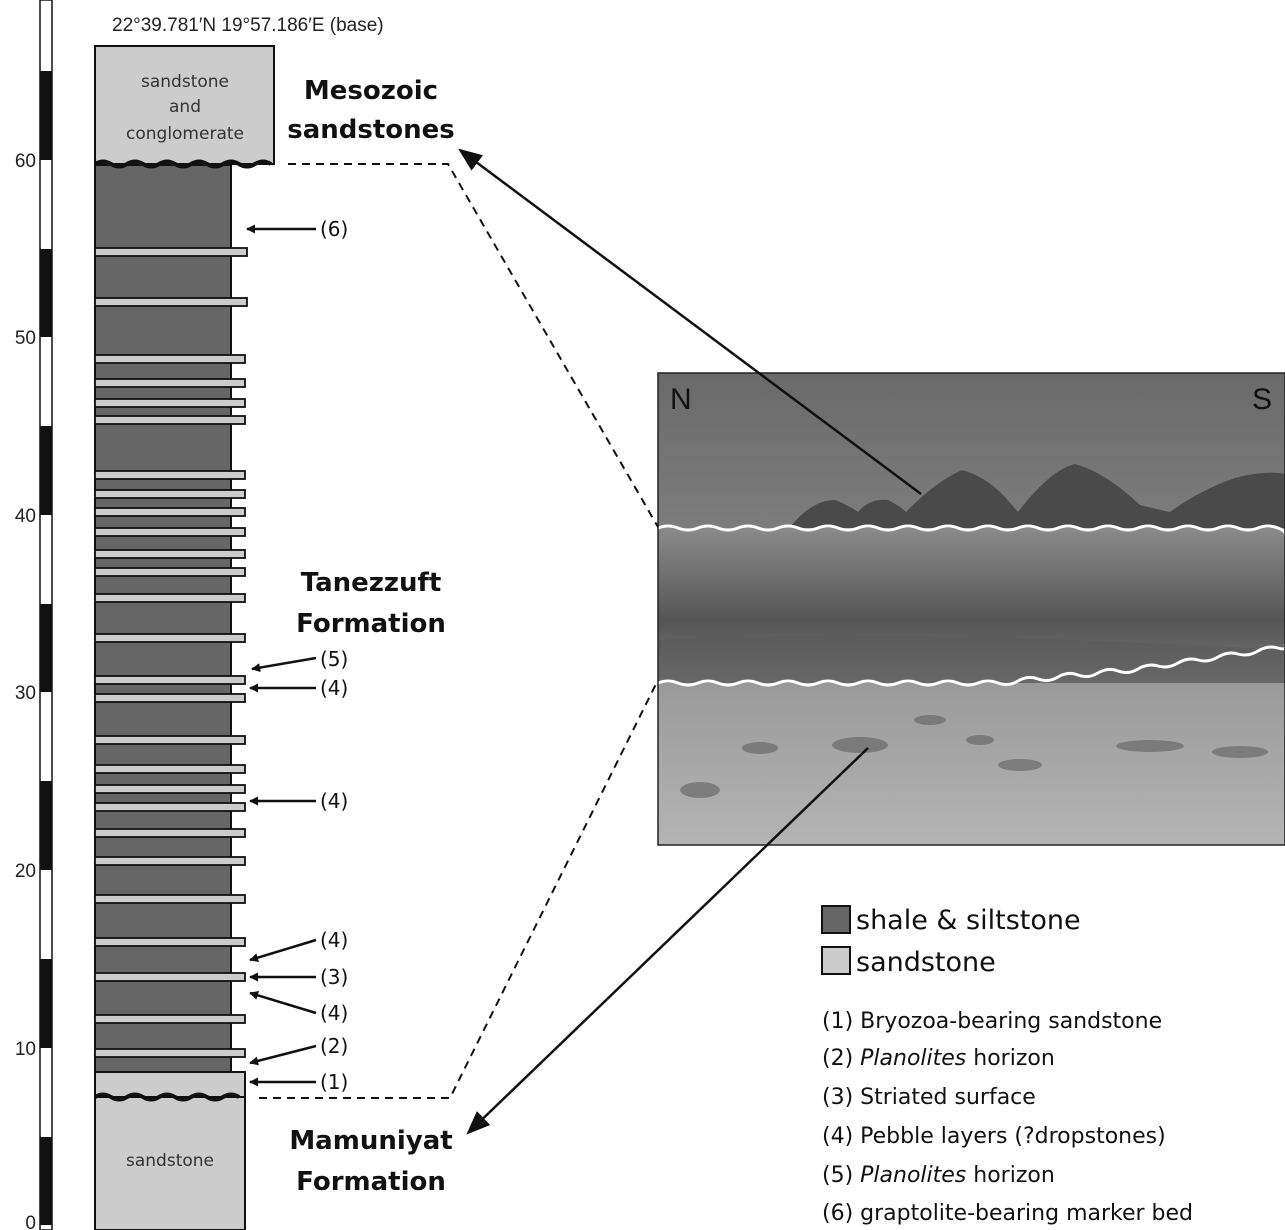 This screenshot has height=1230, width=1285. Describe the element at coordinates (171, 652) in the screenshot. I see `sandstone-interbeds` at that location.